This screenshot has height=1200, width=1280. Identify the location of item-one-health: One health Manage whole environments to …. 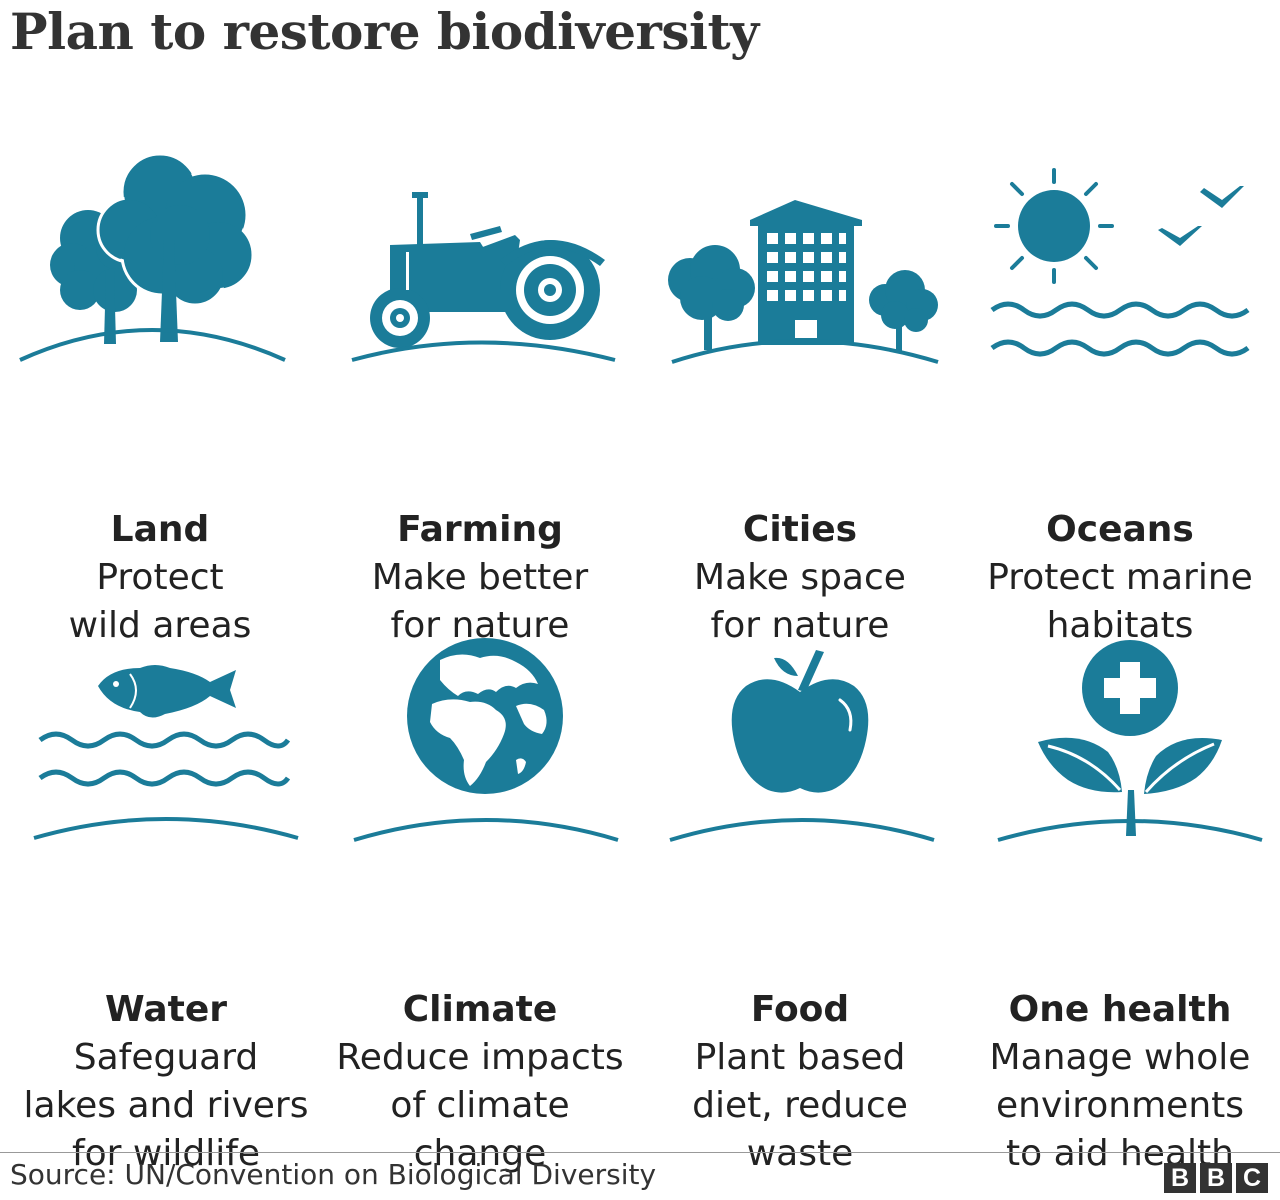
(1120, 892).